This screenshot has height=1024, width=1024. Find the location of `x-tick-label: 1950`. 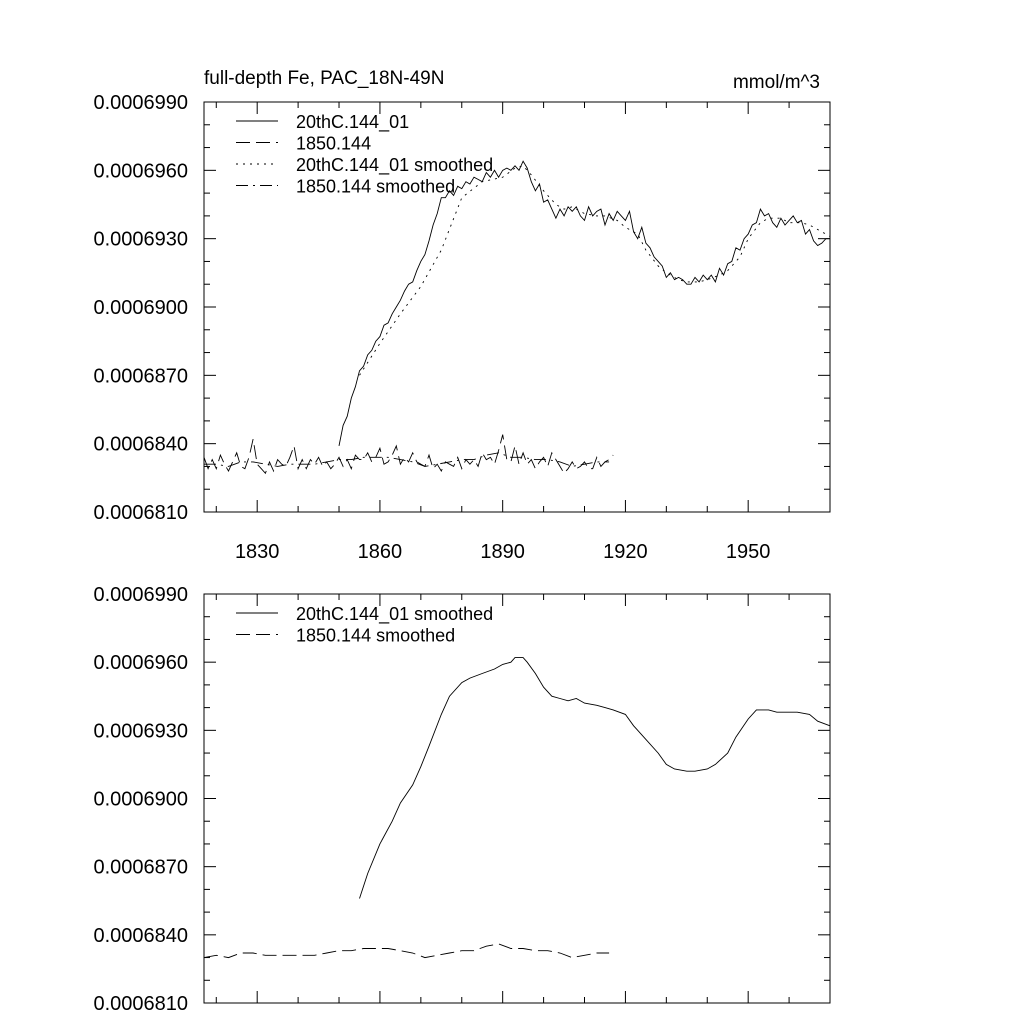

x-tick-label: 1950 is located at coordinates (748, 552).